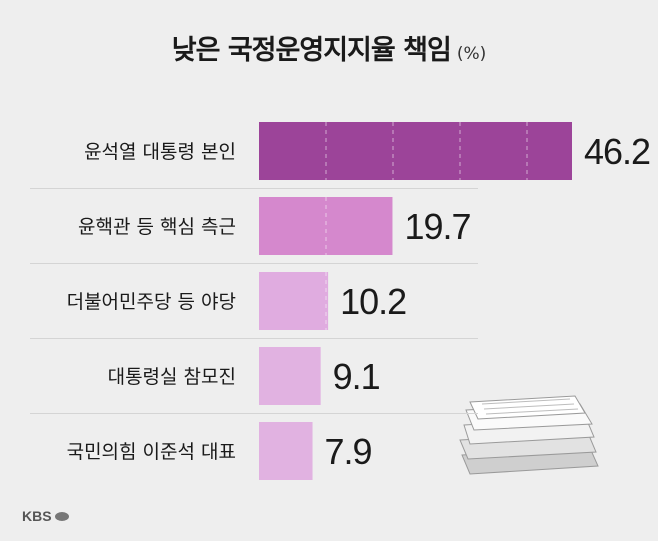 The image size is (658, 541). I want to click on category-label-5: 국민의힘 이준석 대표, so click(151, 452).